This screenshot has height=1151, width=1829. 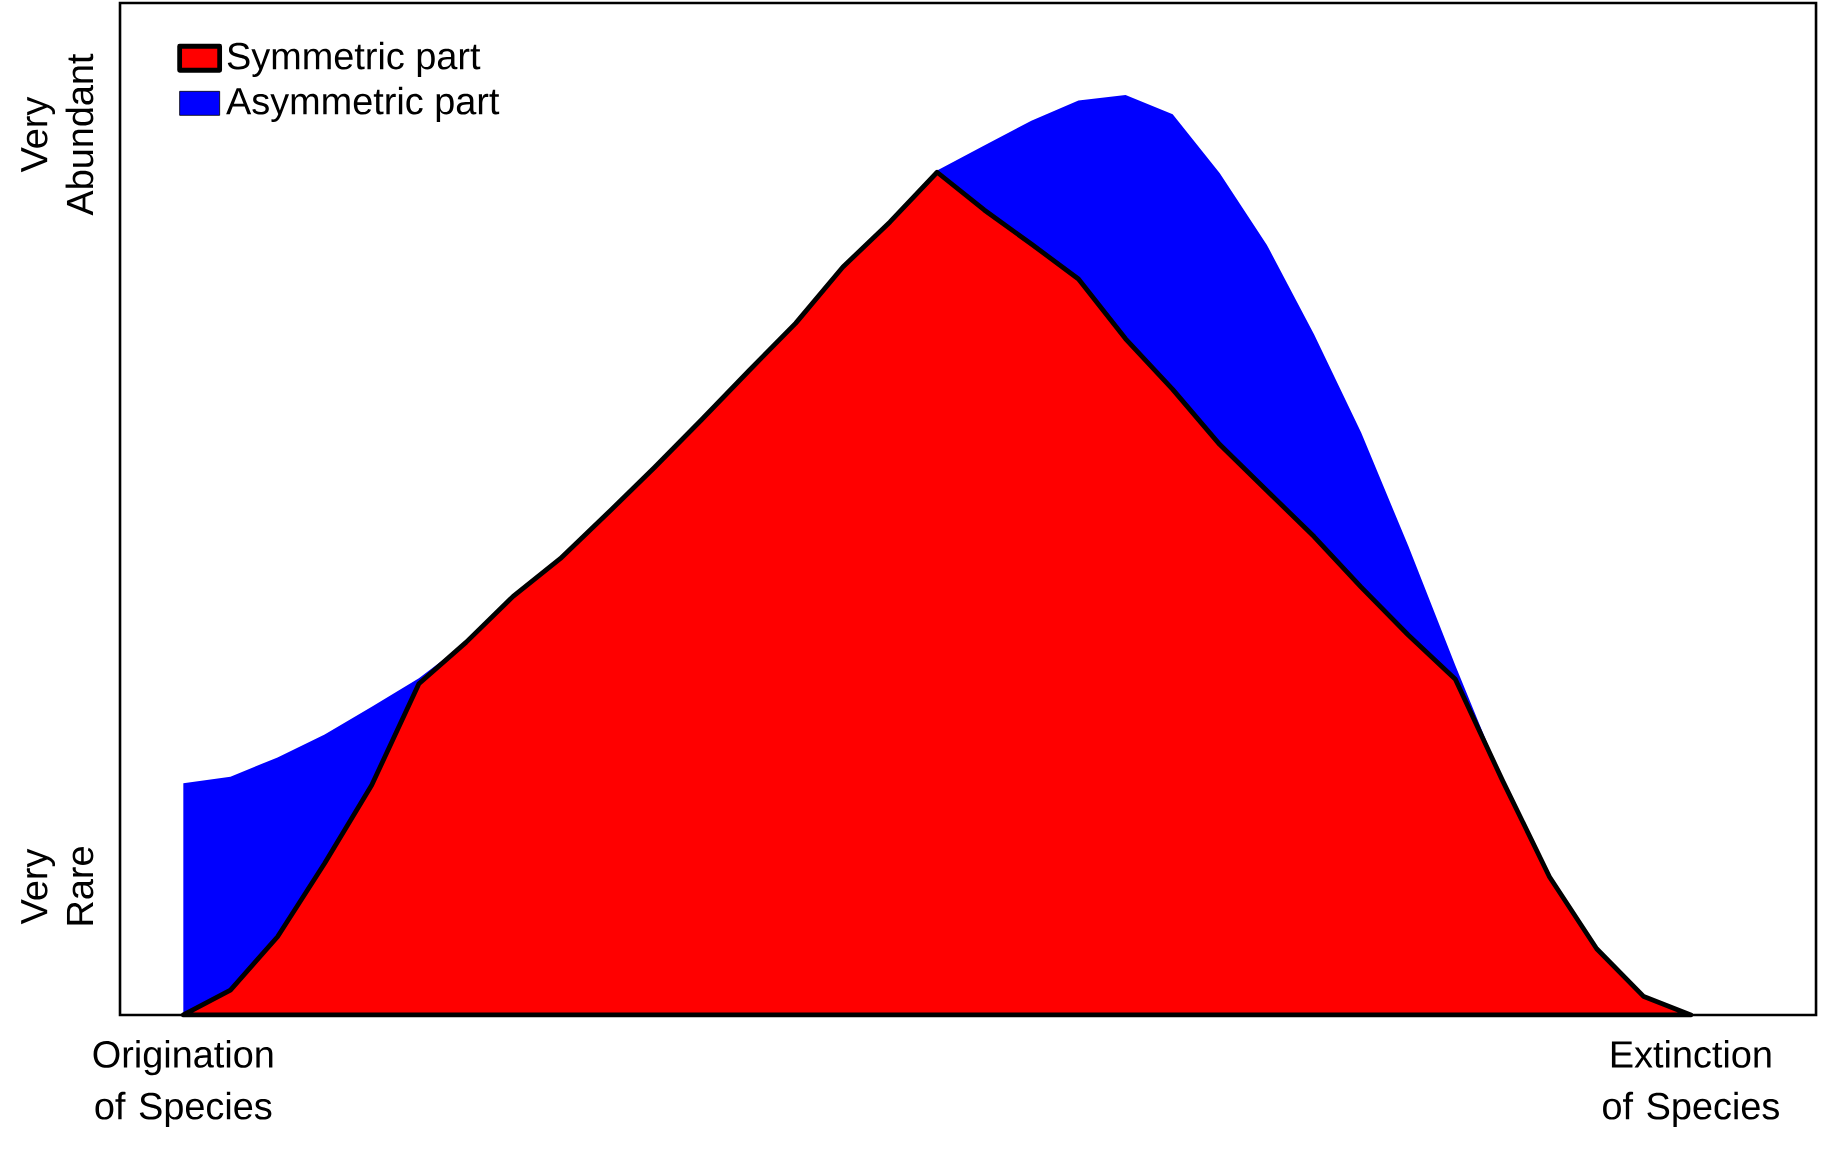 What do you see at coordinates (1691, 1084) in the screenshot?
I see `x-tick-label: Extinction of Species` at bounding box center [1691, 1084].